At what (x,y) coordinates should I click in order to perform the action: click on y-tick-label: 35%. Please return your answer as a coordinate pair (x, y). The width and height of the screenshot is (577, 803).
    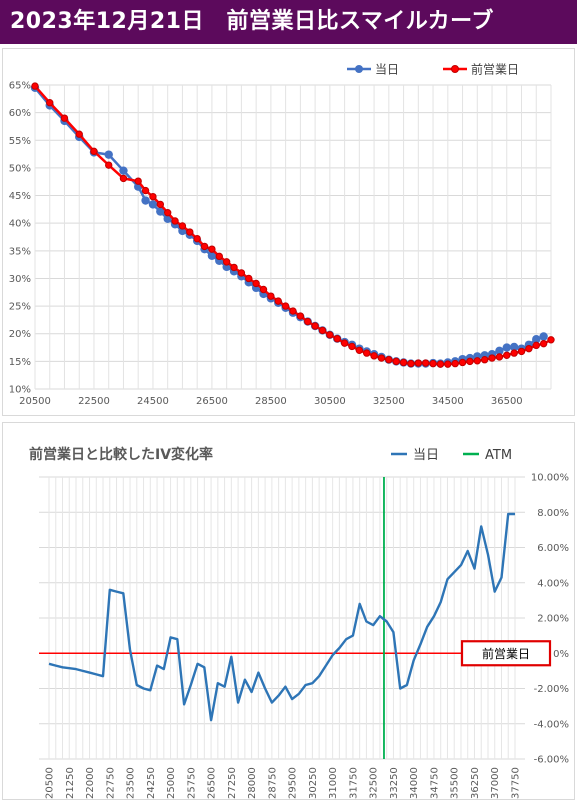
    Looking at the image, I should click on (20, 251).